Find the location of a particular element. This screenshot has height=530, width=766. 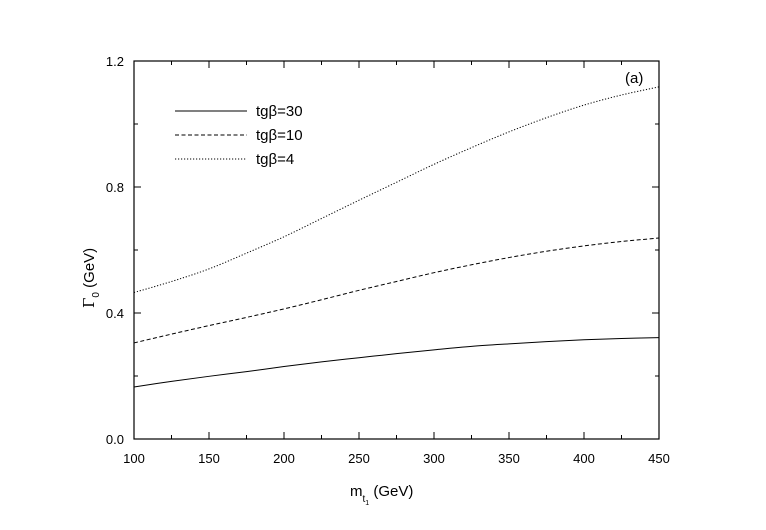

y-axis-title: Γ0 (GeV) is located at coordinates (91, 278).